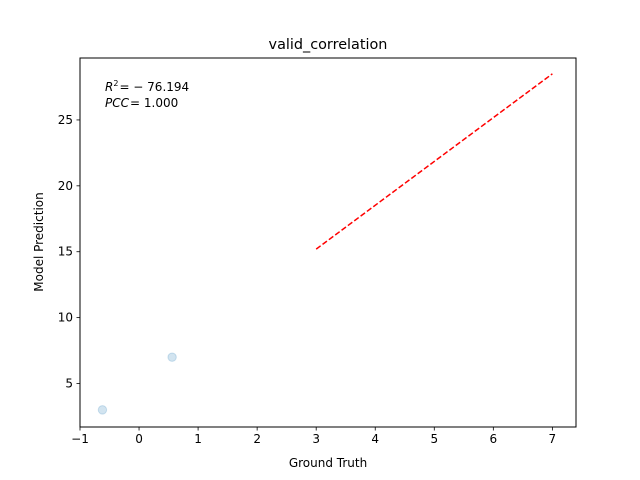 This screenshot has width=640, height=480. Describe the element at coordinates (80, 439) in the screenshot. I see `x-tick-label: −1` at that location.